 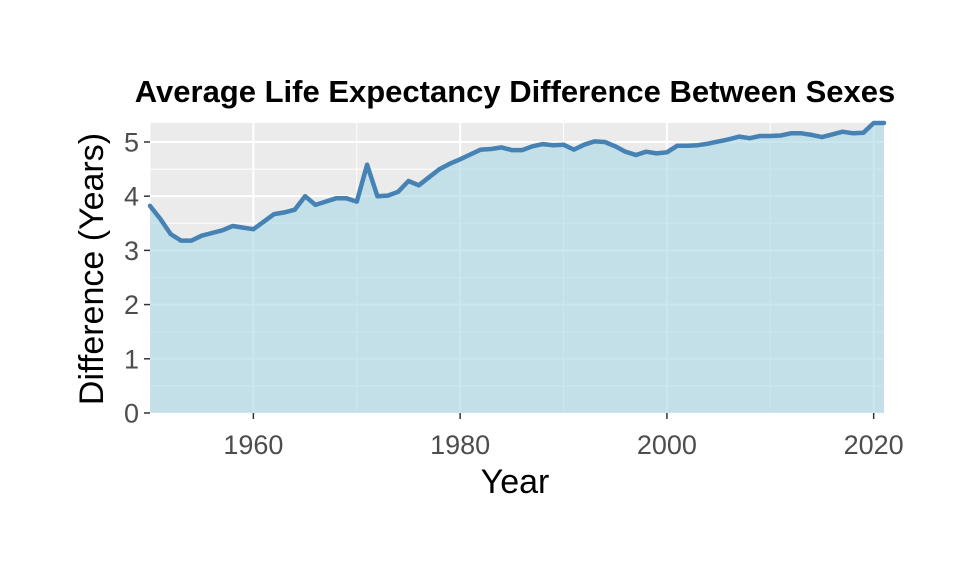 What do you see at coordinates (131, 251) in the screenshot?
I see `y-tick-label: 3` at bounding box center [131, 251].